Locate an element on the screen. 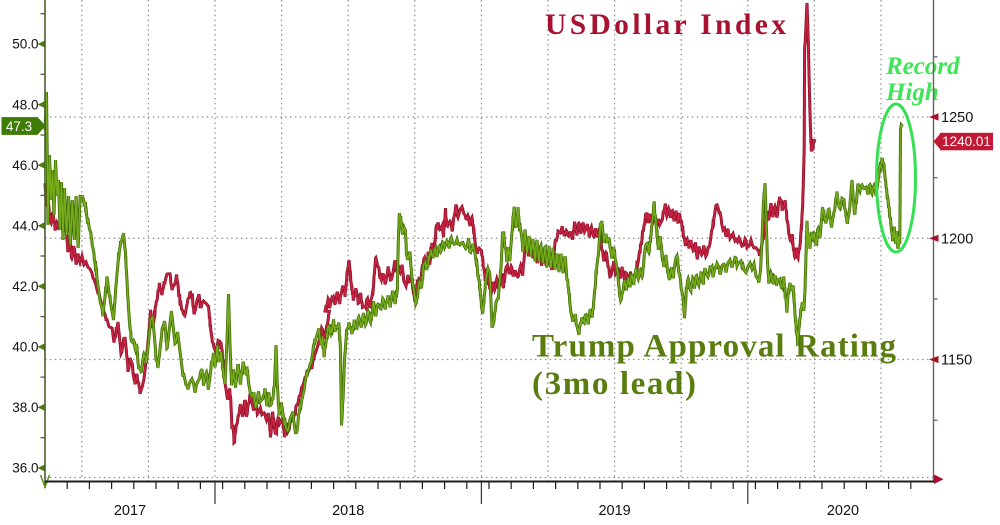 Image resolution: width=1000 pixels, height=525 pixels. svg-text: 2018 is located at coordinates (348, 511).